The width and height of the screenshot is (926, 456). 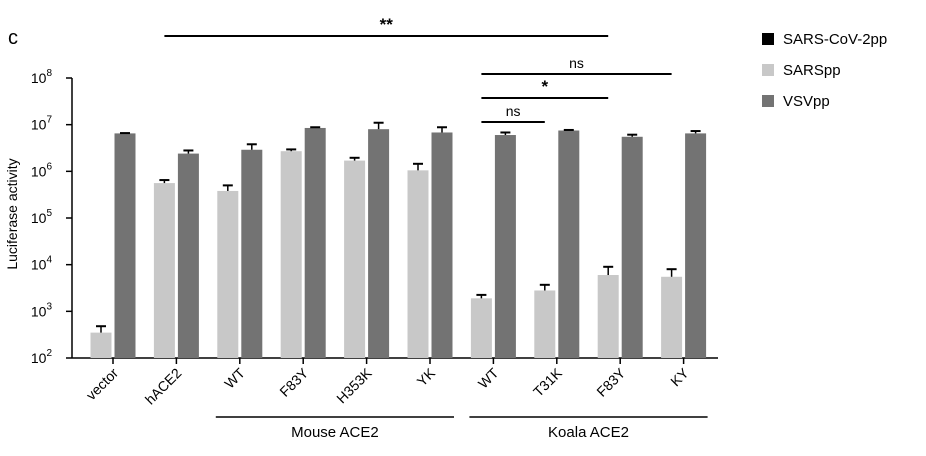 I want to click on legend-label: SARSpp, so click(x=812, y=70).